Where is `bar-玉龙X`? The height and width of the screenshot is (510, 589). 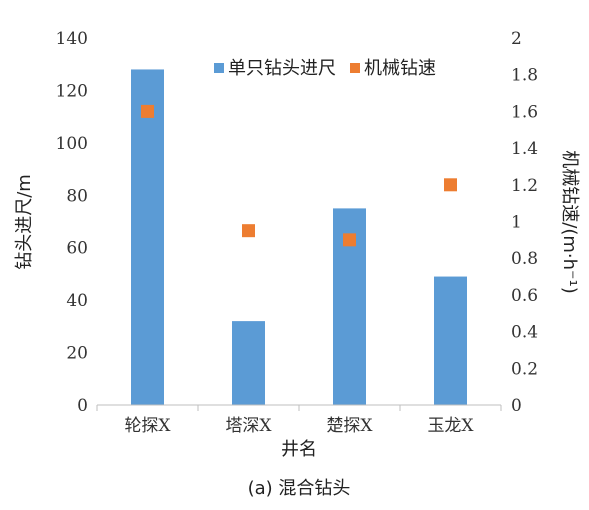 bar-玉龙X is located at coordinates (450, 340).